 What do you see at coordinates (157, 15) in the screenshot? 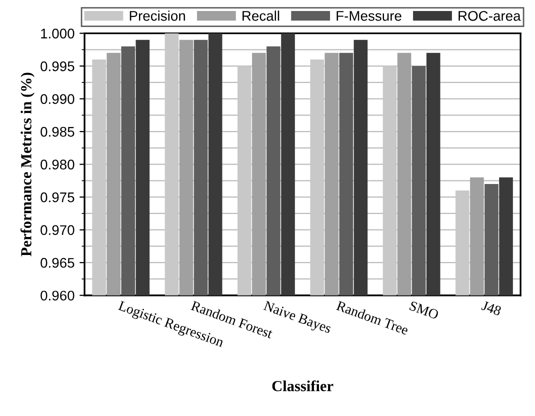
I see `legend-label: Precision` at bounding box center [157, 15].